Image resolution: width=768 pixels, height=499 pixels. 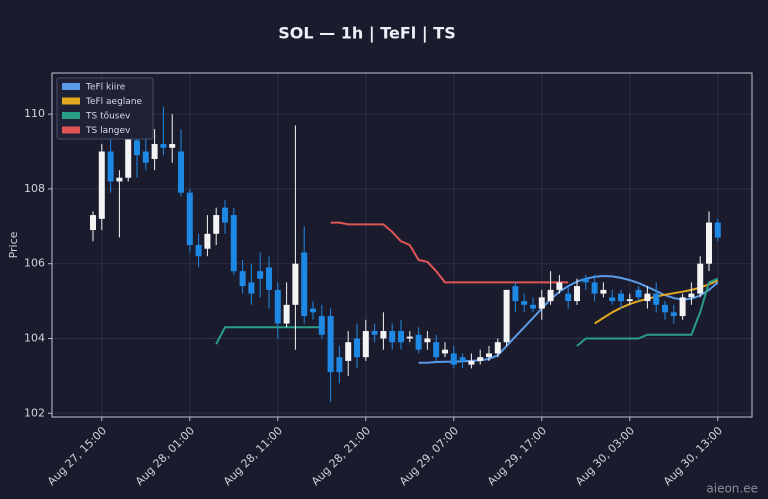 I want to click on legend-box, so click(x=105, y=108).